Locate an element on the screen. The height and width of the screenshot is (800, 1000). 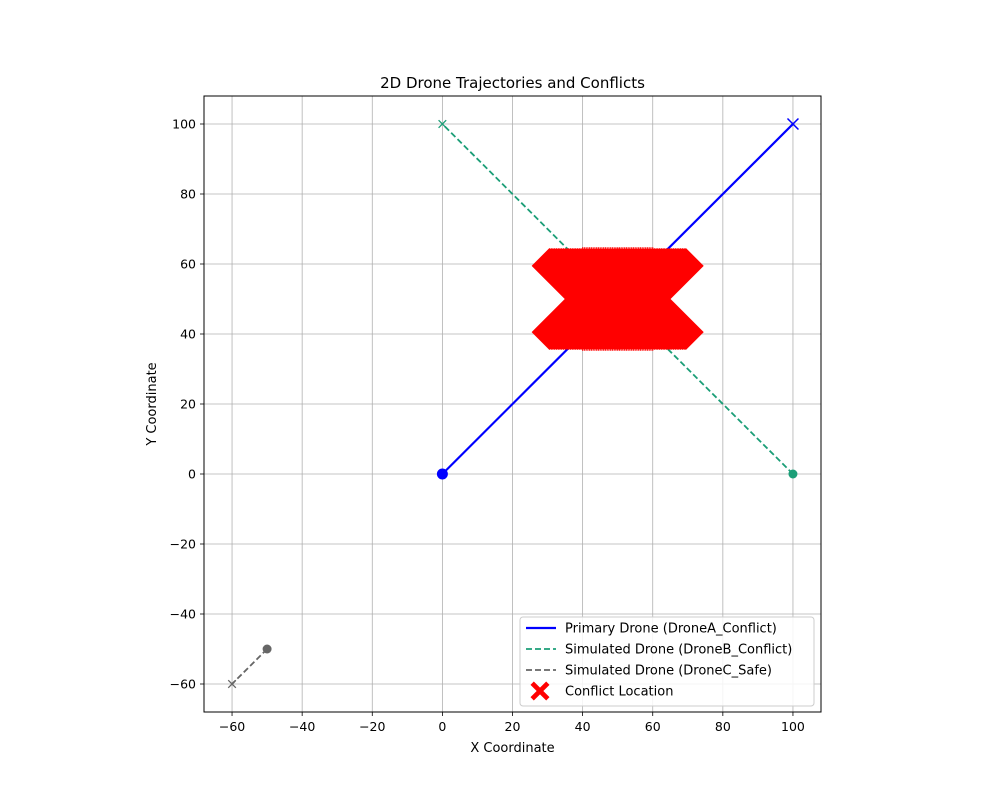
x-tick-label: −40 is located at coordinates (302, 726).